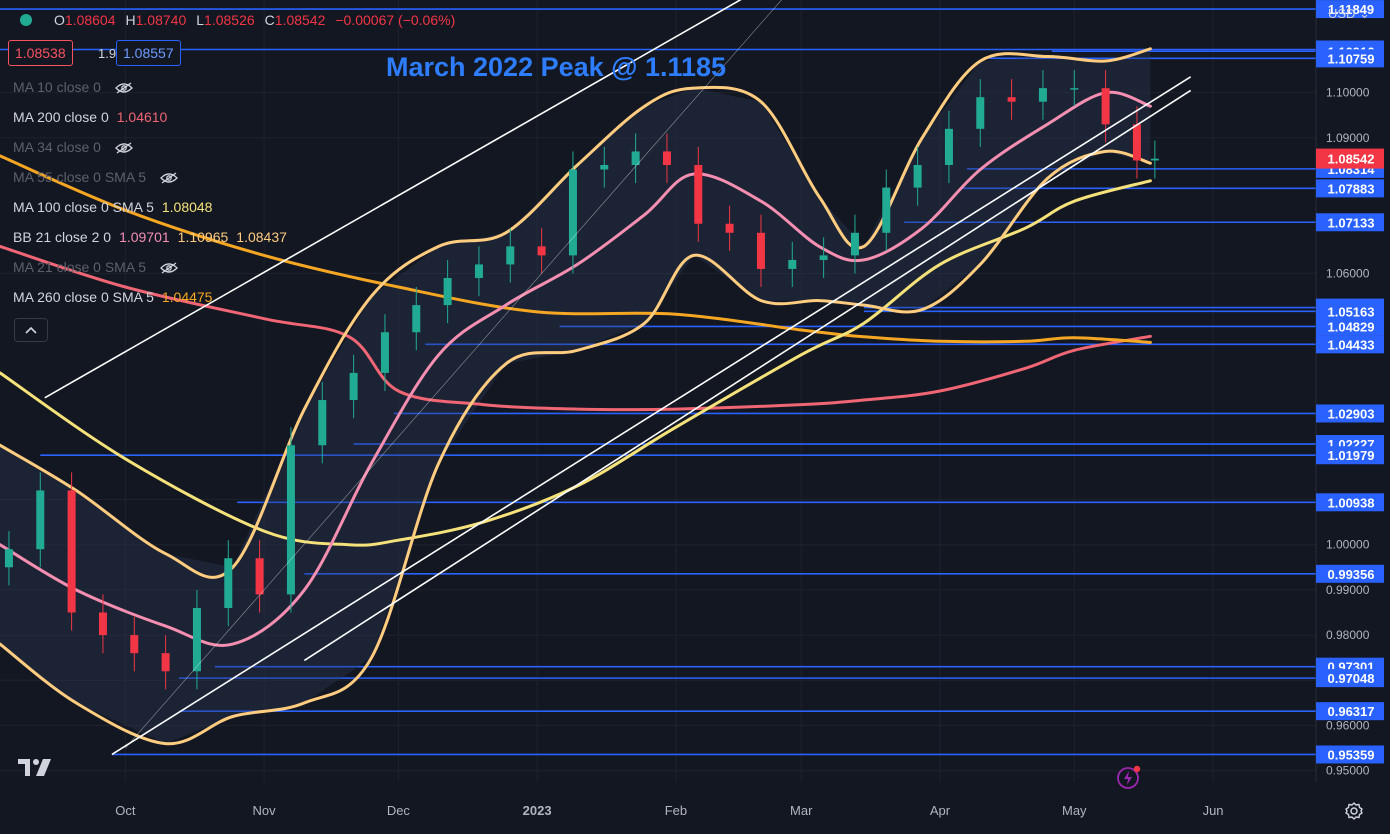 This screenshot has height=834, width=1390. What do you see at coordinates (80, 177) in the screenshot?
I see `indicator-name: MA 55 close 0 SMA 5` at bounding box center [80, 177].